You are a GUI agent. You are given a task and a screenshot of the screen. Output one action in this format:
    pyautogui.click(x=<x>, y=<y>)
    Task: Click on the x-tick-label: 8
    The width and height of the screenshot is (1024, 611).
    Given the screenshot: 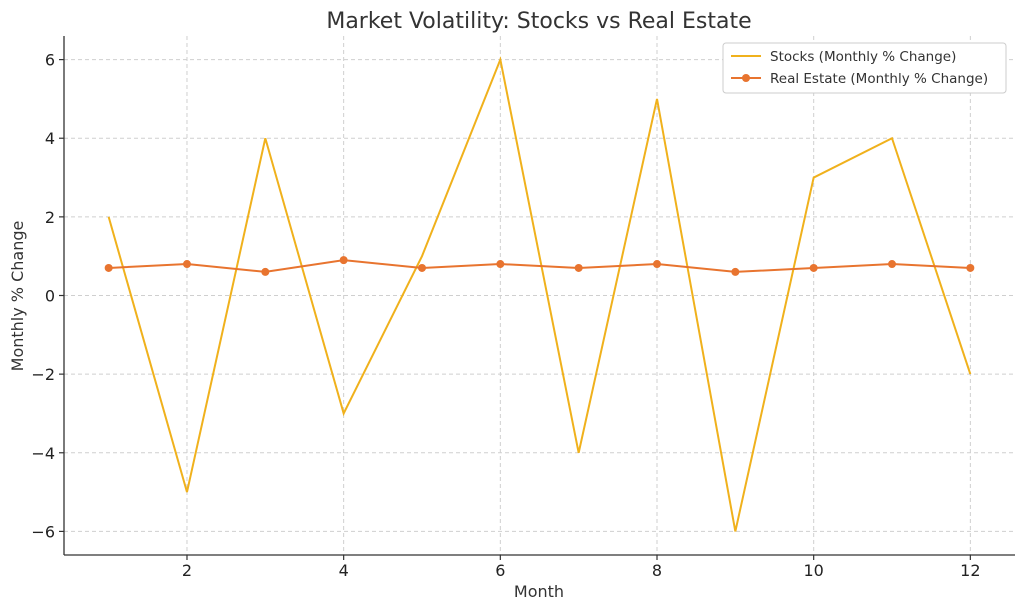 What is the action you would take?
    pyautogui.click(x=657, y=570)
    